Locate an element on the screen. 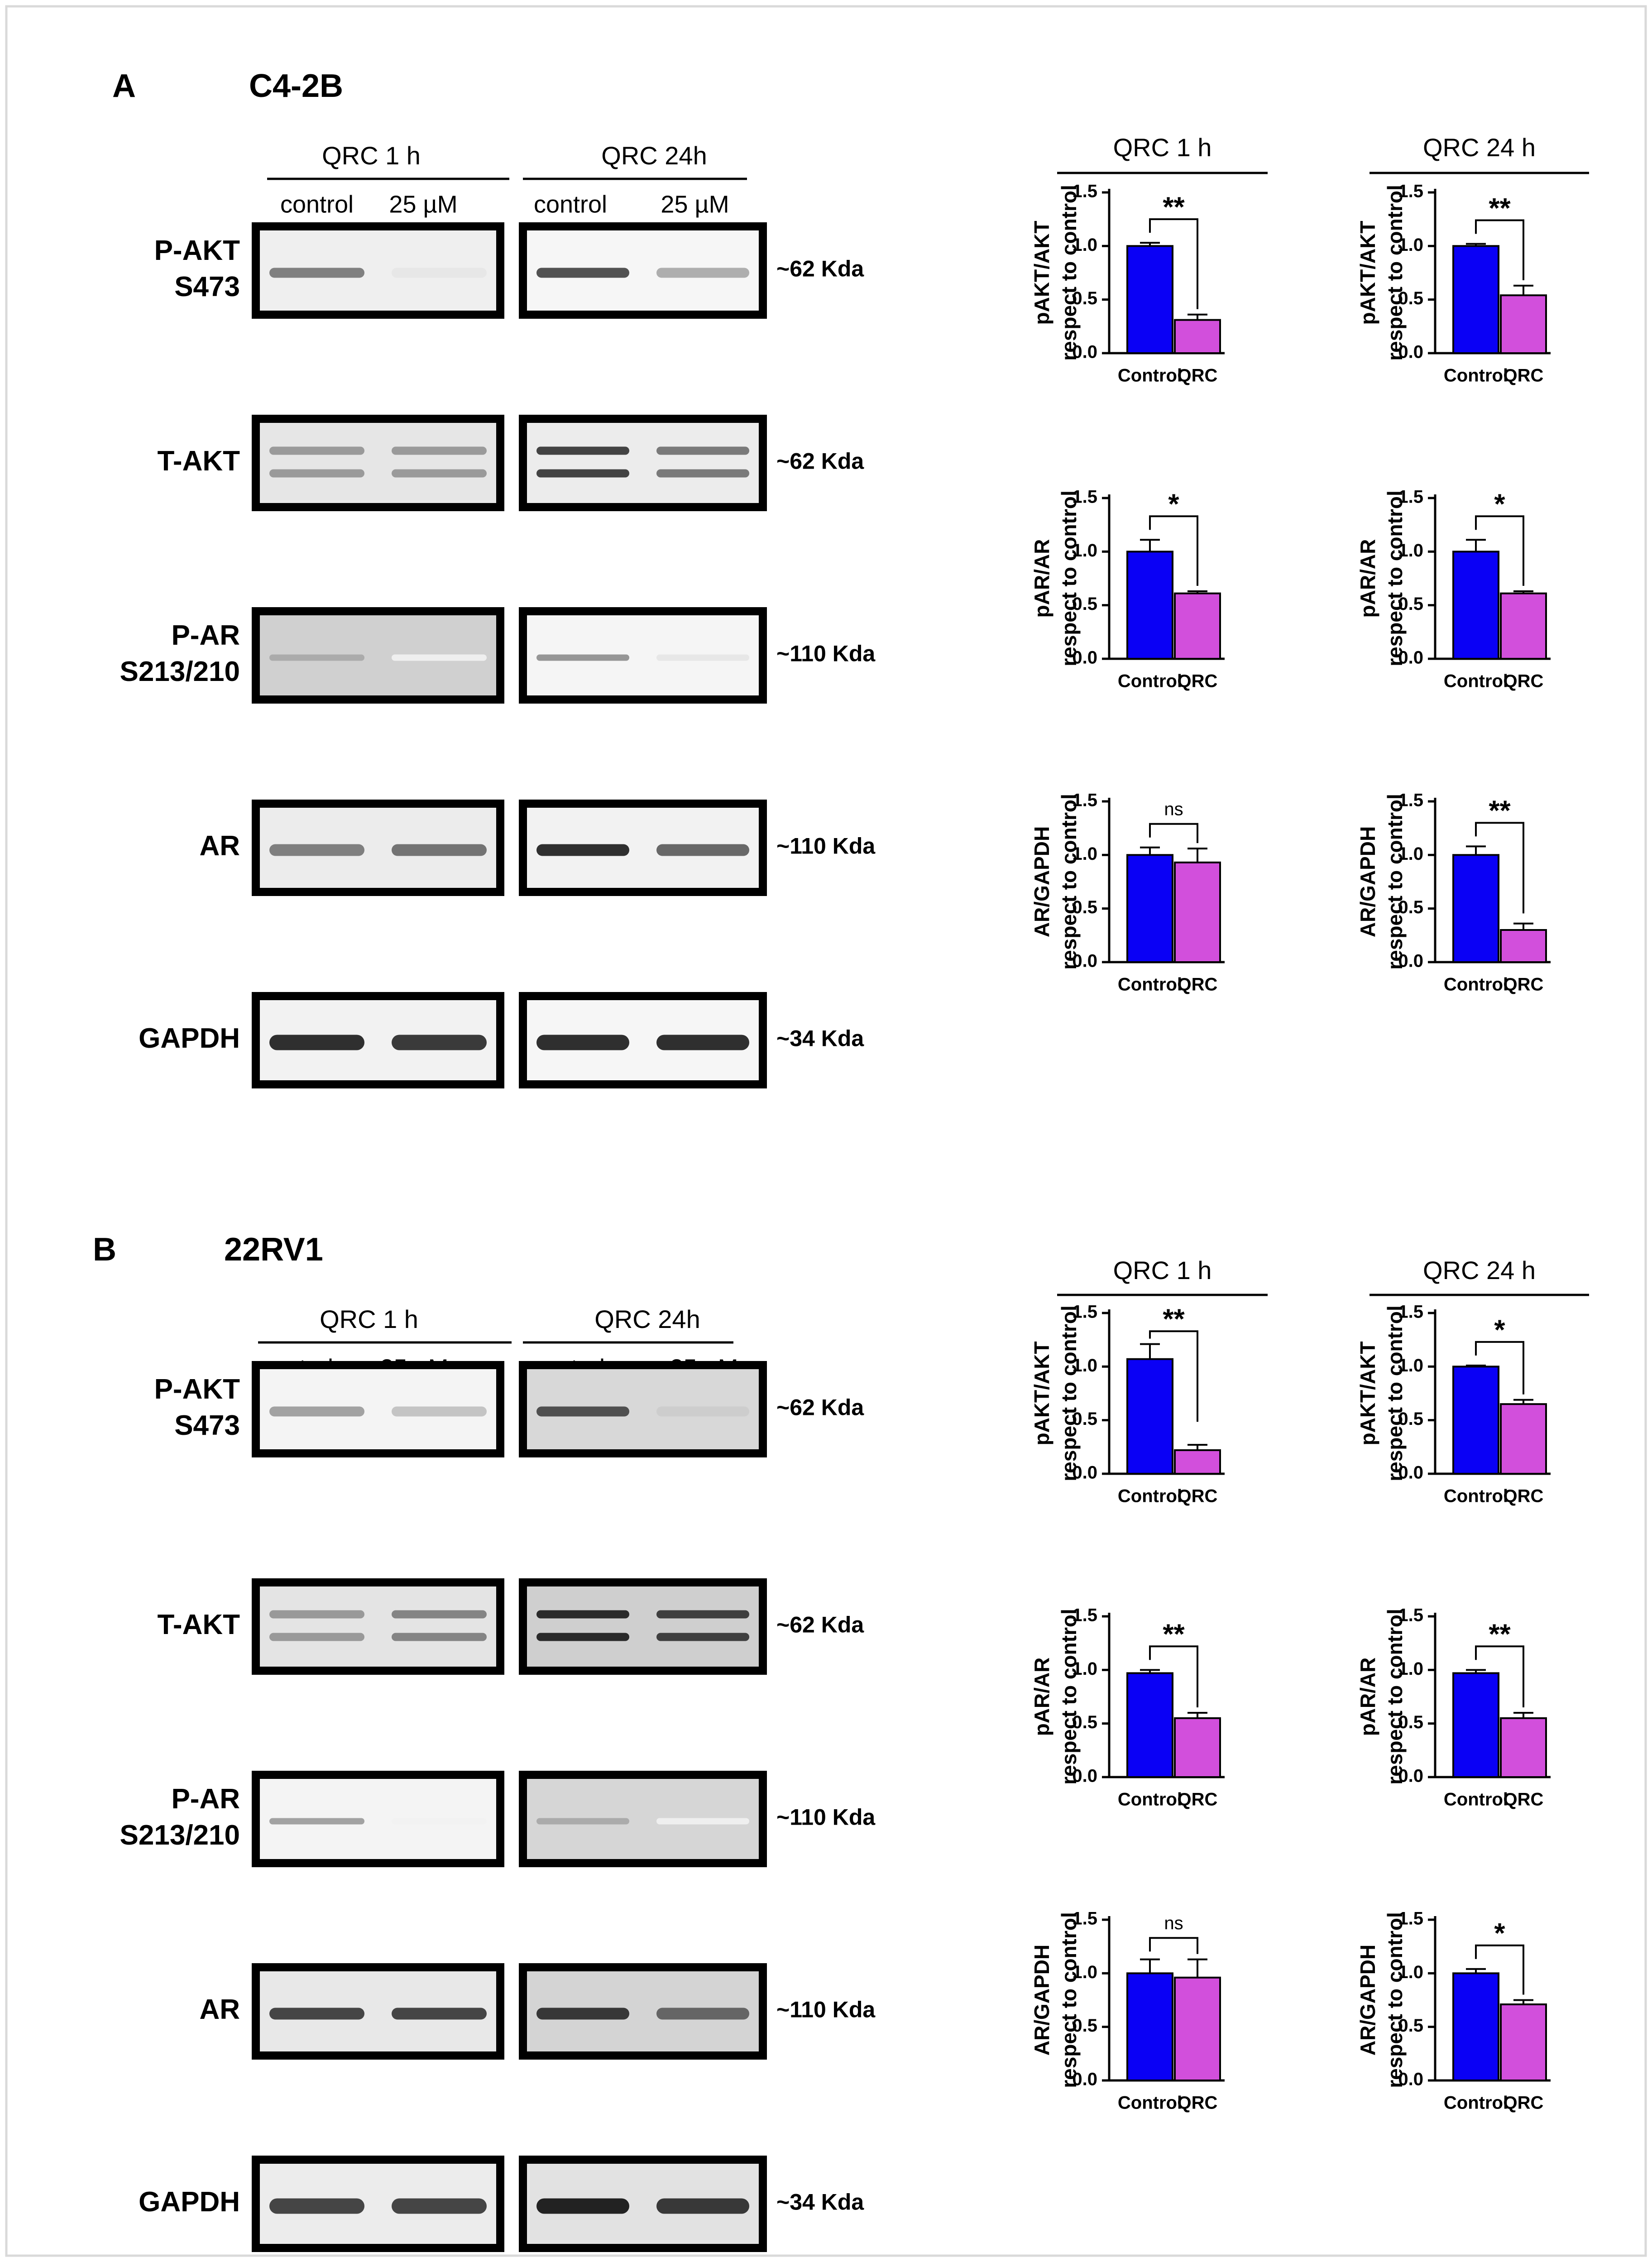 The height and width of the screenshot is (2262, 1652). panel-letter: A is located at coordinates (124, 86).